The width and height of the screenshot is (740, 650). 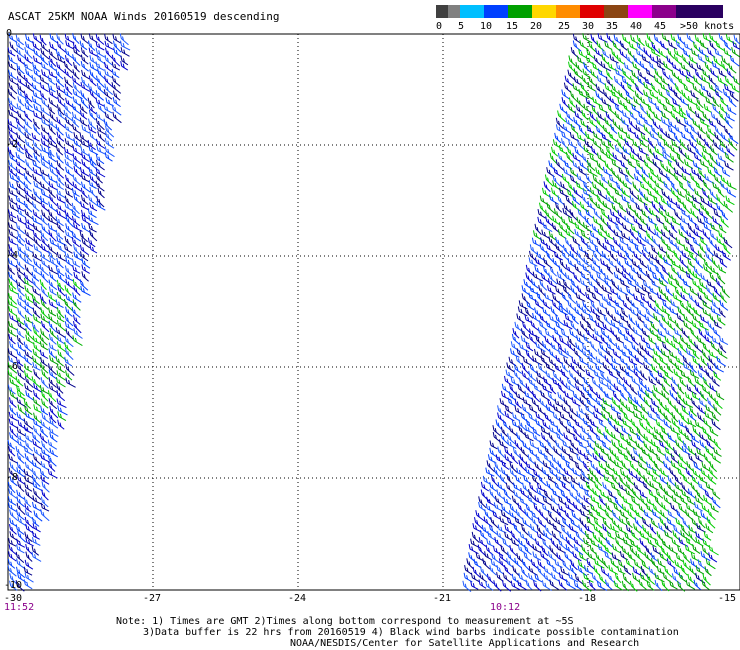 I want to click on pass-time-west: 11:52, so click(x=19, y=607).